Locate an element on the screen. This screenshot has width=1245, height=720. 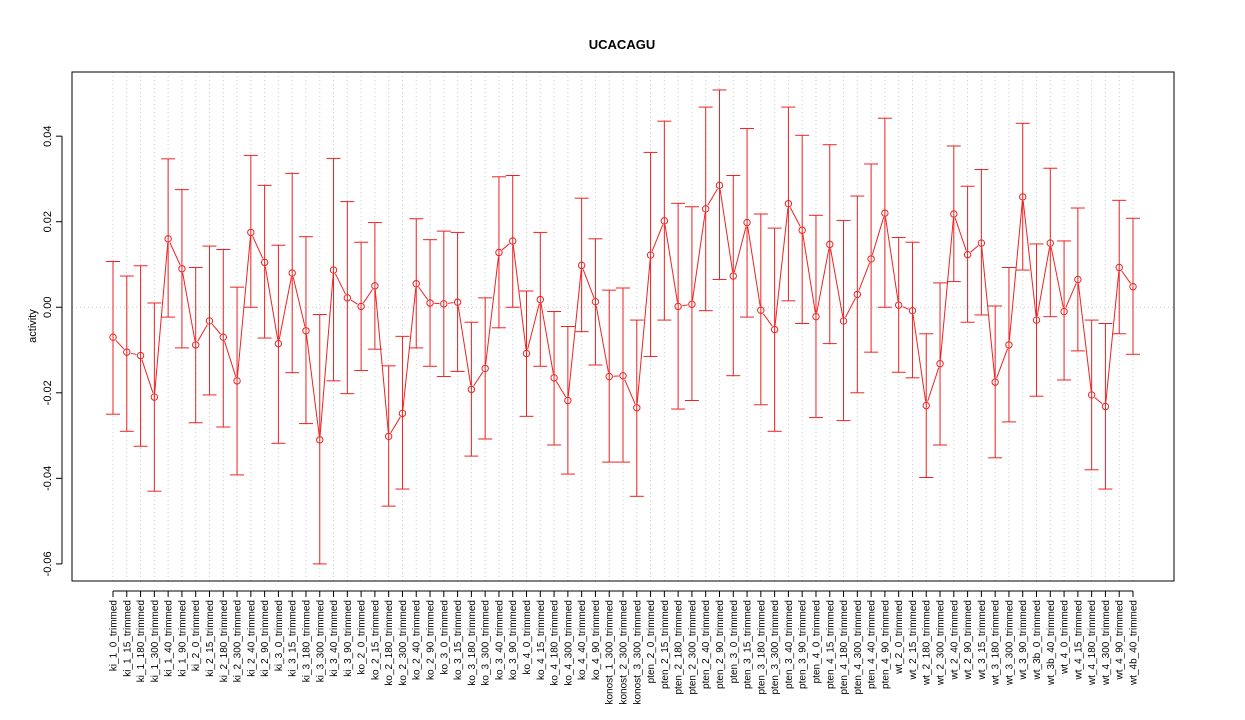
y-tick-label: 0.04 is located at coordinates (48, 135).